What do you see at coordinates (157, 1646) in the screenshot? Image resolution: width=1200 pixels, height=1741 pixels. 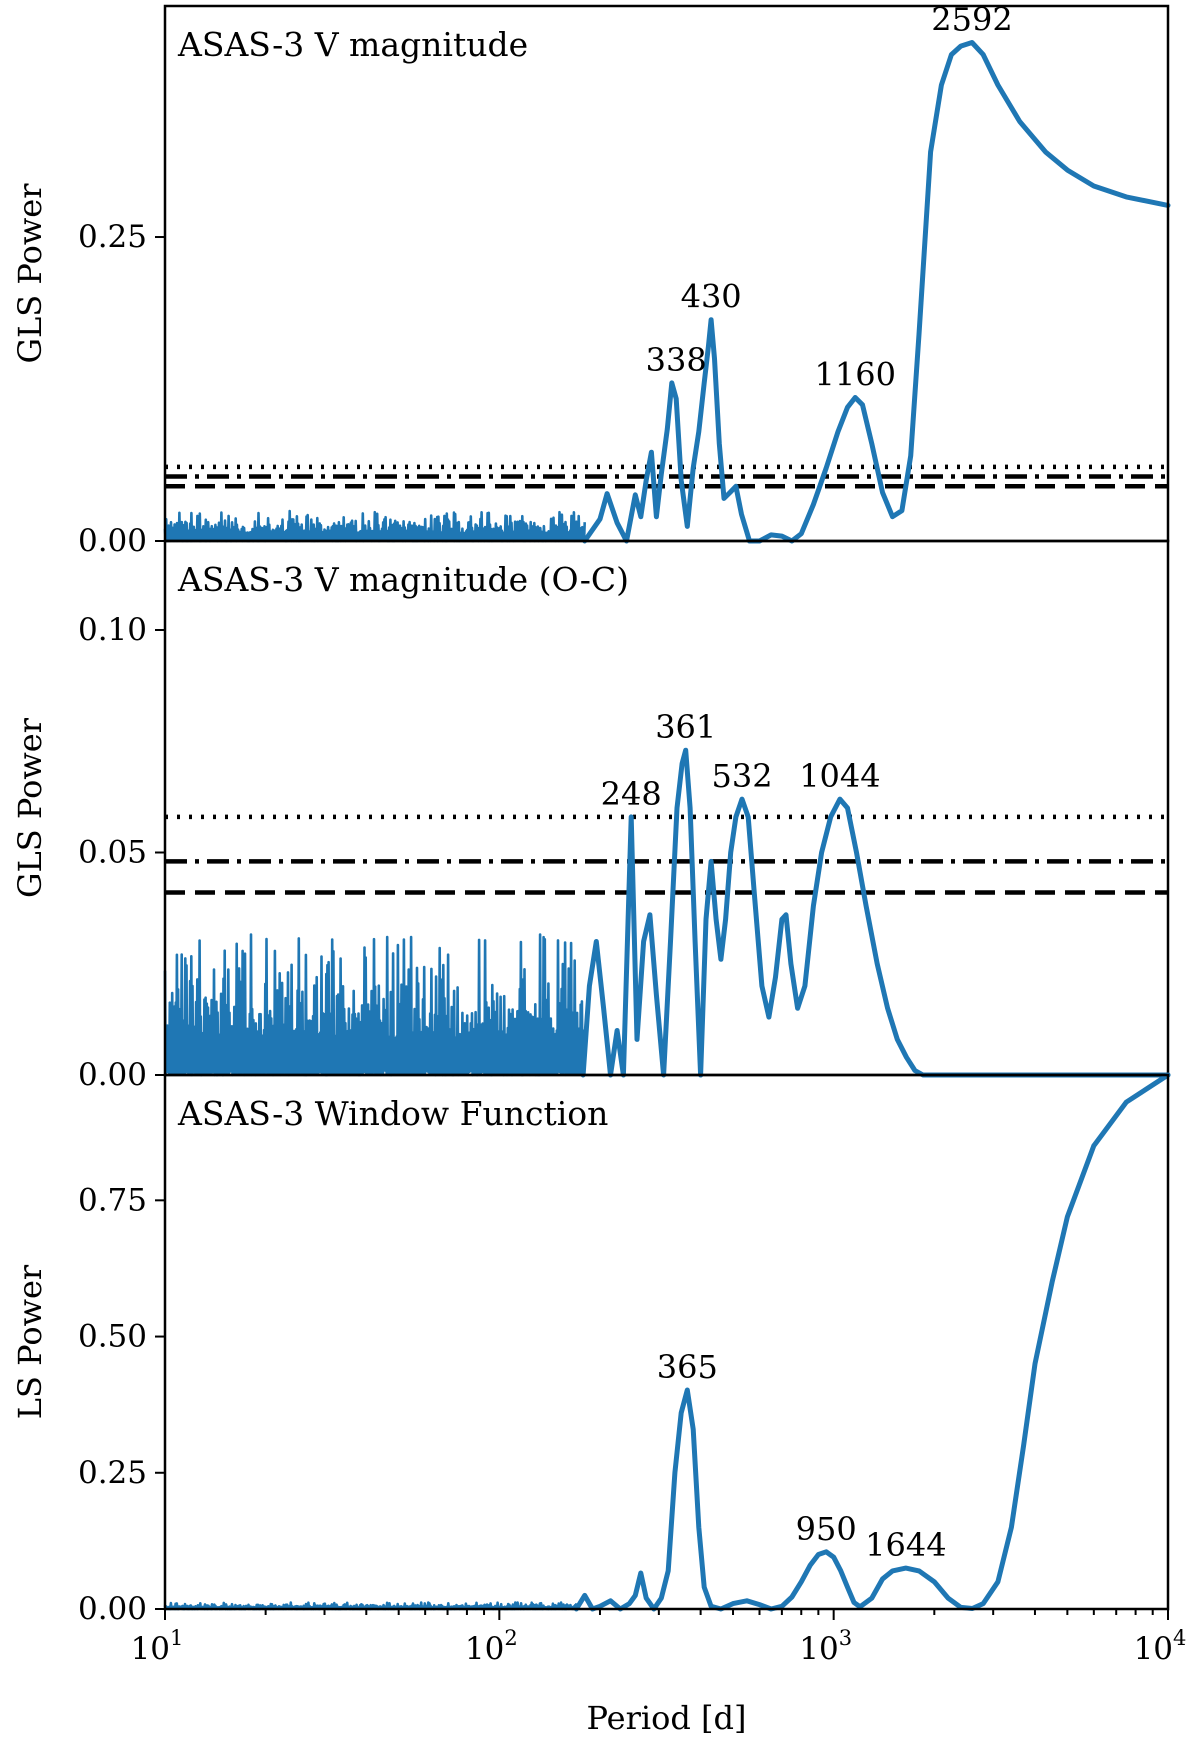 I see `xtick-label: 10¹` at bounding box center [157, 1646].